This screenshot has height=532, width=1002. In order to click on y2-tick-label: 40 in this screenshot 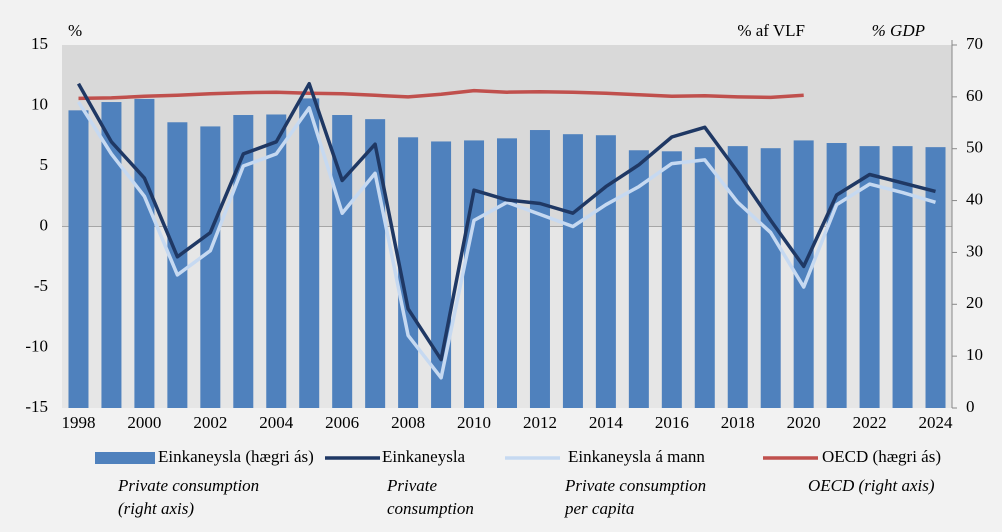, I will do `click(974, 198)`.